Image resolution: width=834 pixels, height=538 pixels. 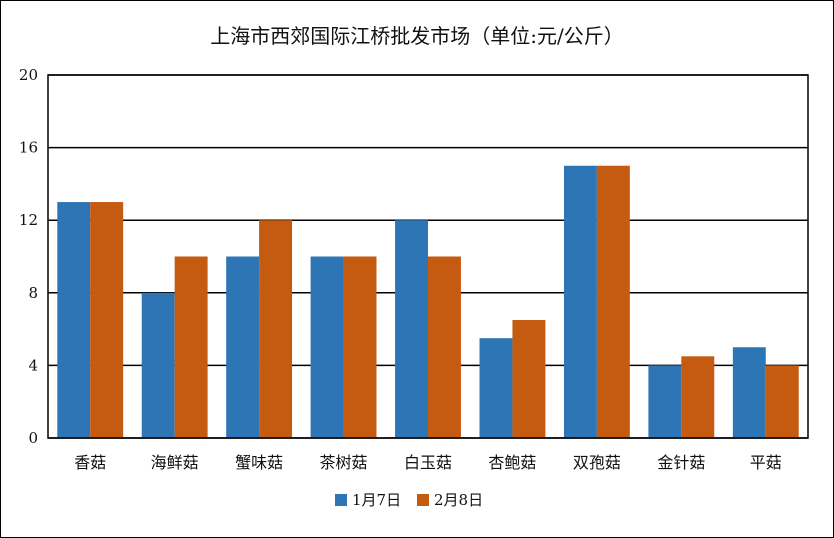 I want to click on y-tick-label: 20, so click(x=28, y=75).